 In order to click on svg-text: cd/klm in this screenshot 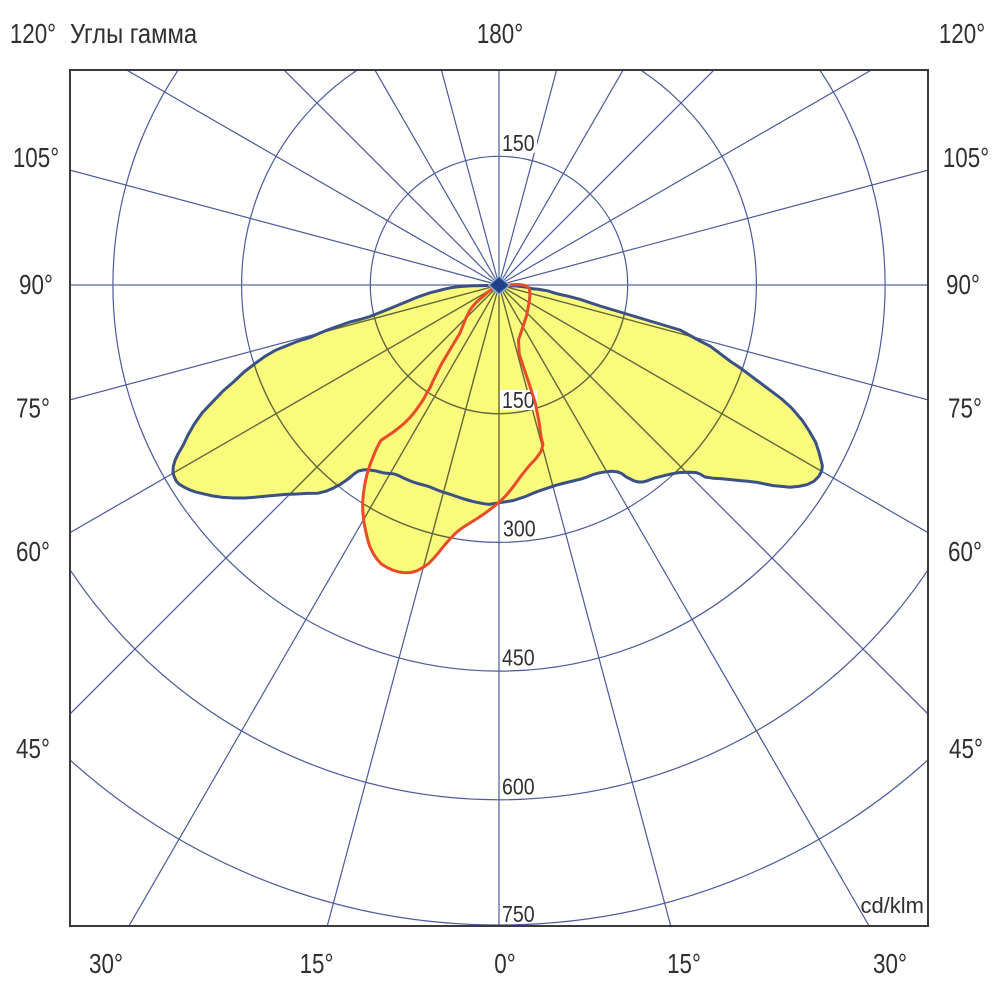, I will do `click(892, 905)`.